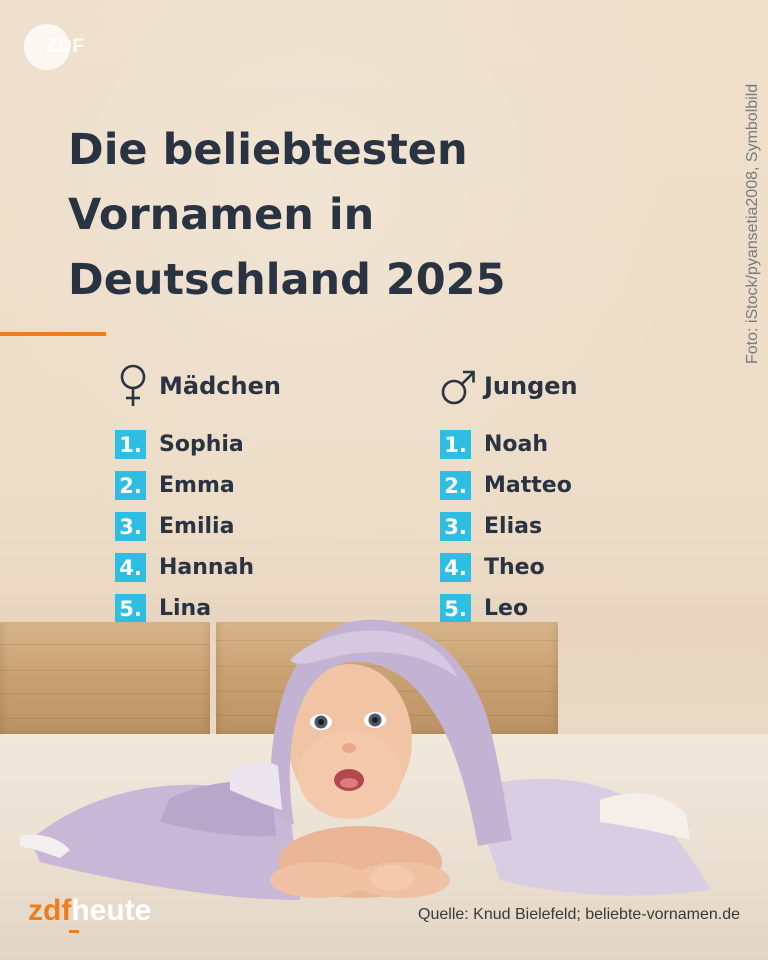 This screenshot has height=960, width=768. I want to click on list-item: 2. Matteo, so click(509, 485).